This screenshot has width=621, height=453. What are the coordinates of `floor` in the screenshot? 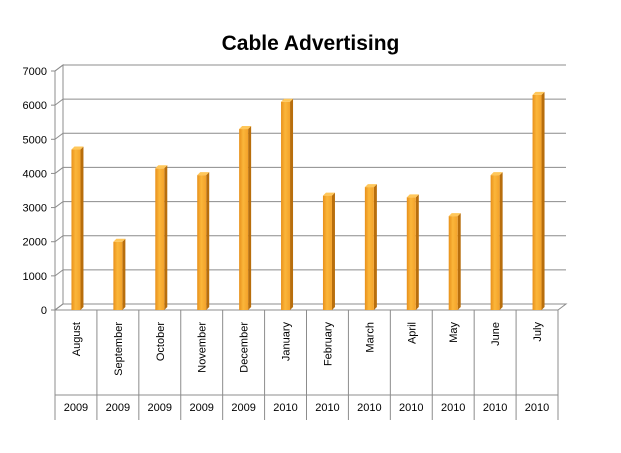 It's located at (310, 307).